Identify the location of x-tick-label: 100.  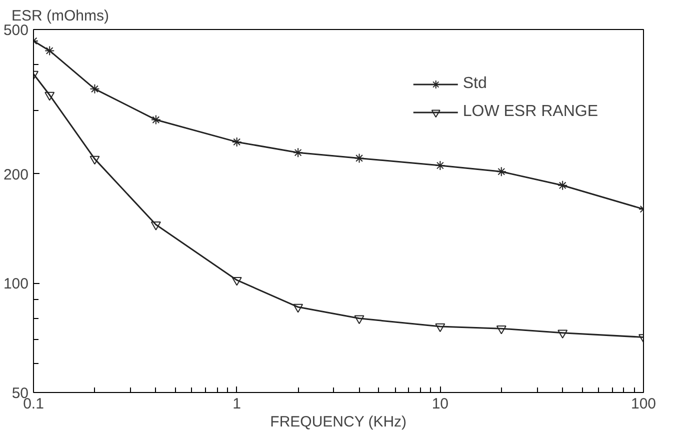
(643, 404).